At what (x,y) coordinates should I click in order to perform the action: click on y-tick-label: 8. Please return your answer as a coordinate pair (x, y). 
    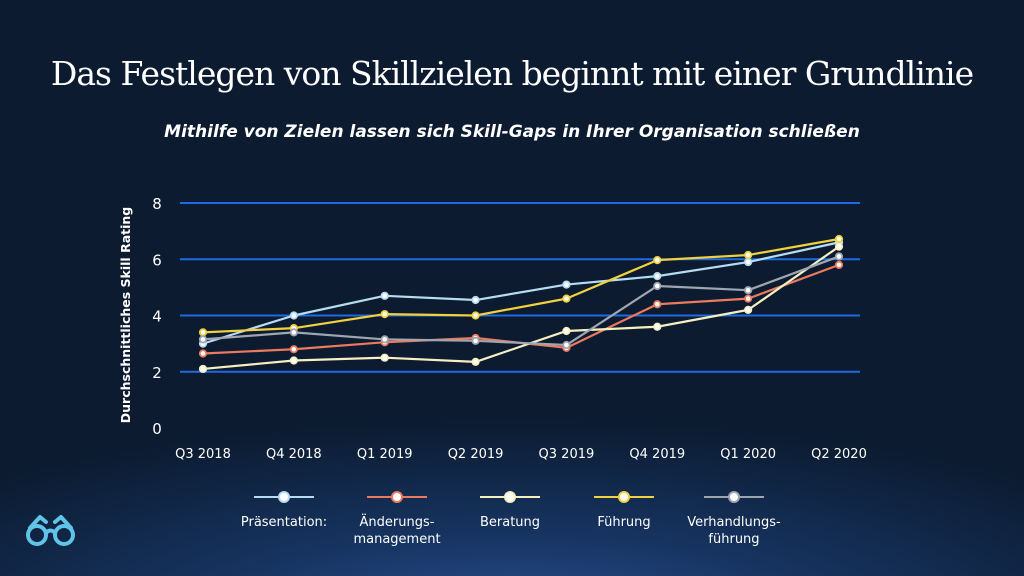
    Looking at the image, I should click on (157, 204).